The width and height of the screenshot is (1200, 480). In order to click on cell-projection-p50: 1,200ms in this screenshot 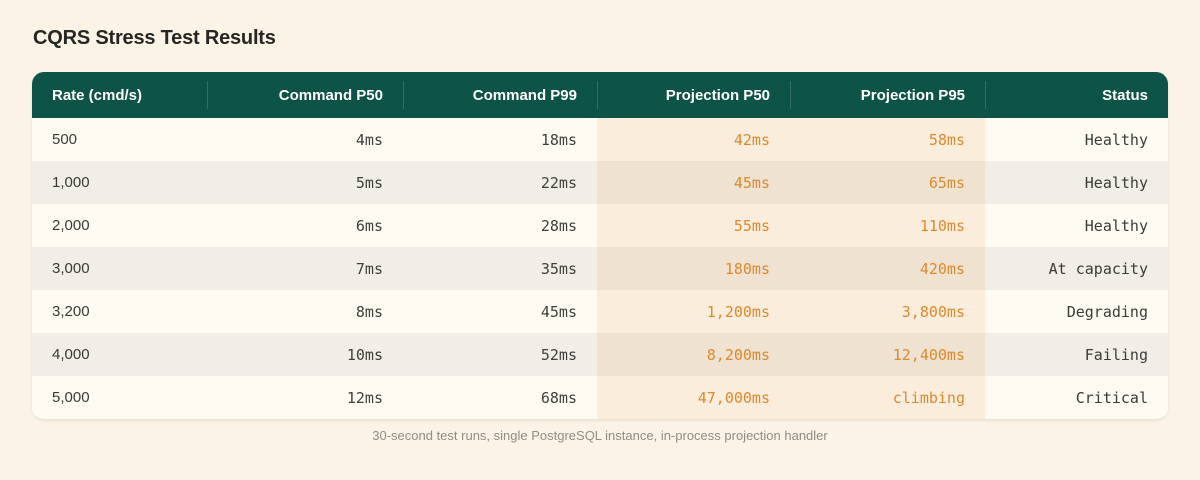, I will do `click(693, 311)`.